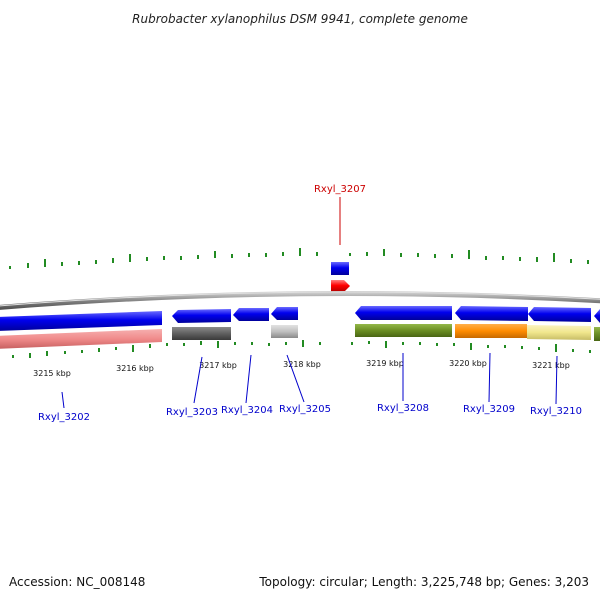  Describe the element at coordinates (251, 314) in the screenshot. I see `gene-3204-cds` at that location.